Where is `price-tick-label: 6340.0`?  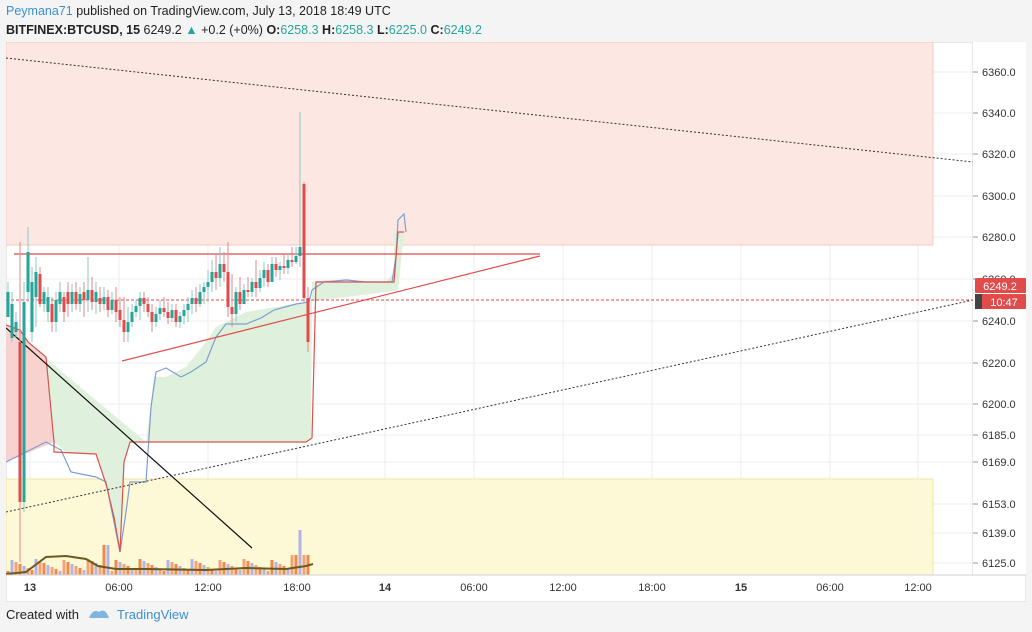
price-tick-label: 6340.0 is located at coordinates (999, 114).